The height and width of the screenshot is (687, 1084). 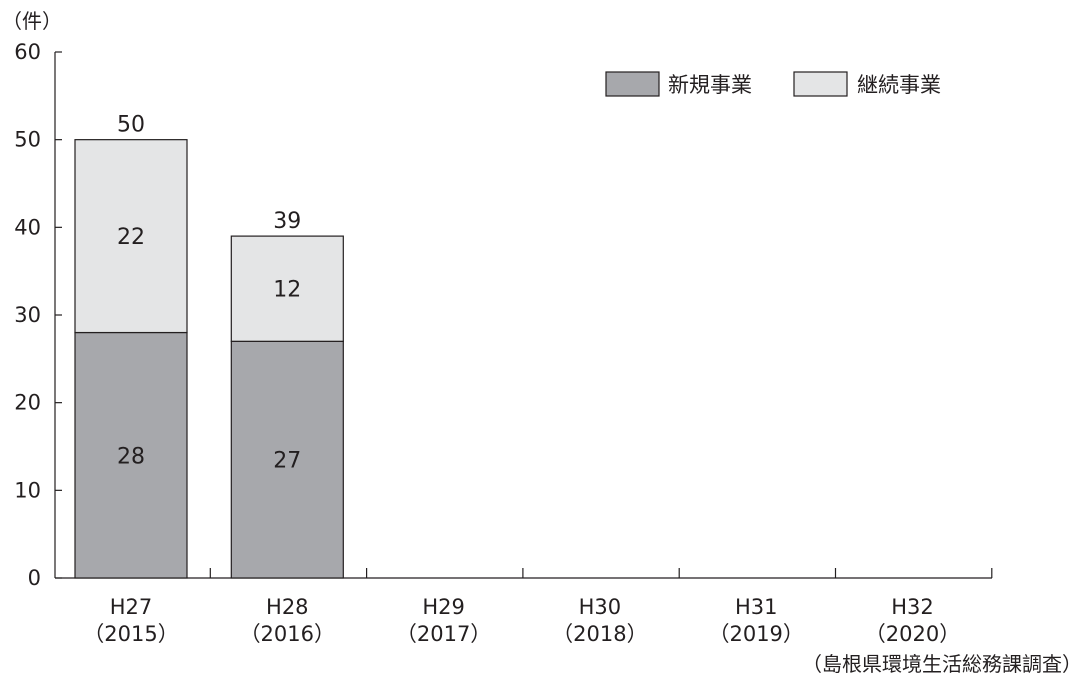 I want to click on y-tick-label: 40, so click(x=27, y=227).